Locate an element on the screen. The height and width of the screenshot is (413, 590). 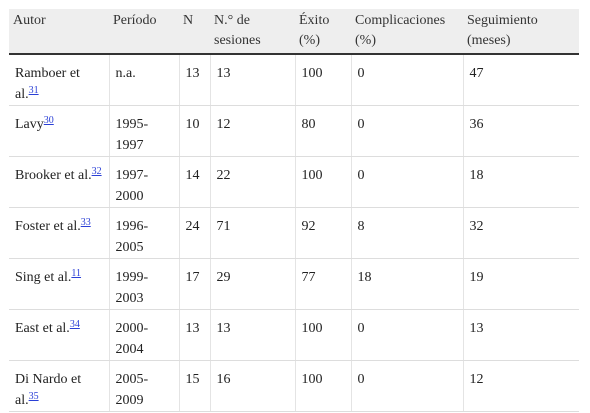
citation-link: 32 is located at coordinates (96, 171).